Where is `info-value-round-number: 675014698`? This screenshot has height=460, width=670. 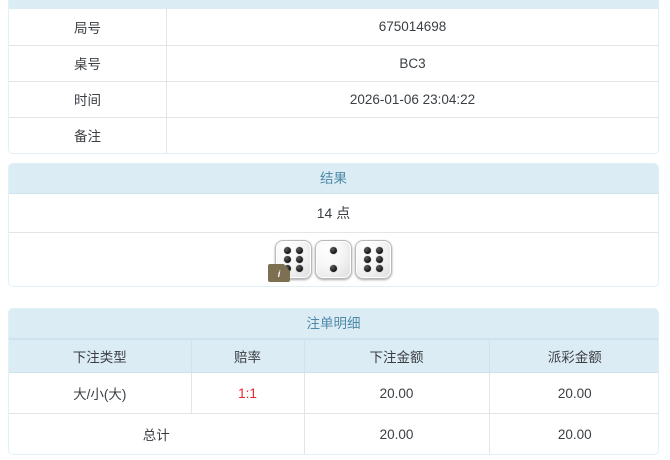 info-value-round-number: 675014698 is located at coordinates (412, 27).